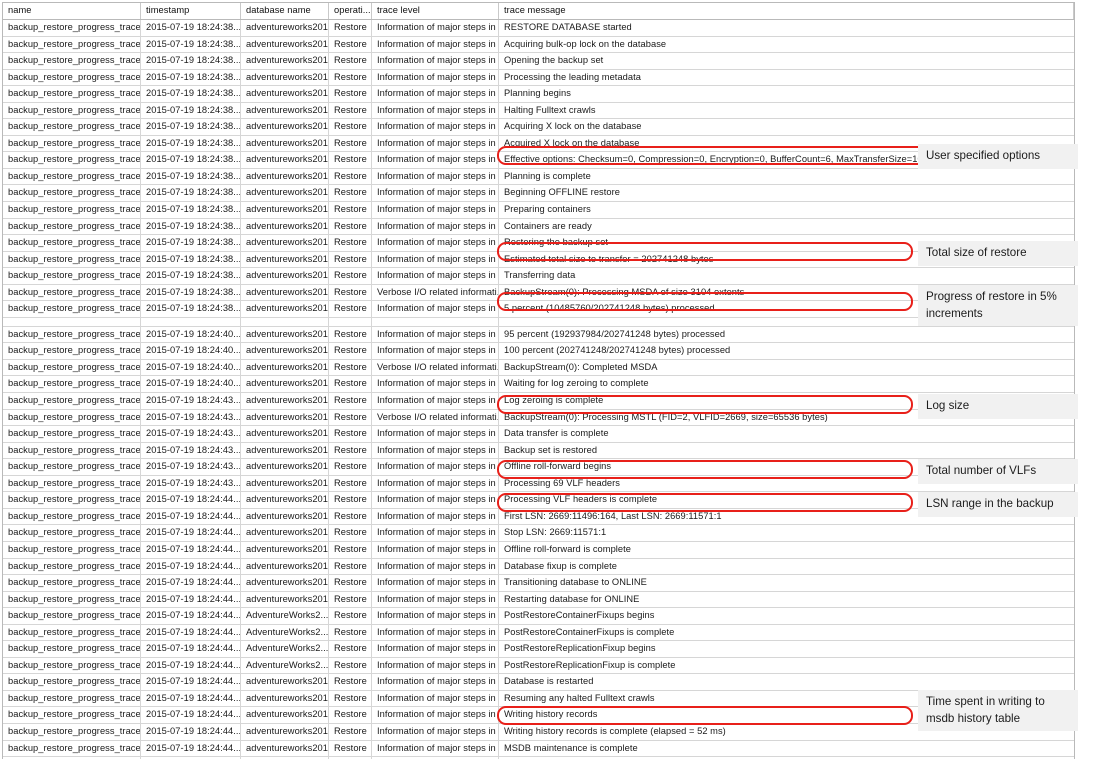 This screenshot has height=759, width=1096. I want to click on gap-cell, so click(72, 321).